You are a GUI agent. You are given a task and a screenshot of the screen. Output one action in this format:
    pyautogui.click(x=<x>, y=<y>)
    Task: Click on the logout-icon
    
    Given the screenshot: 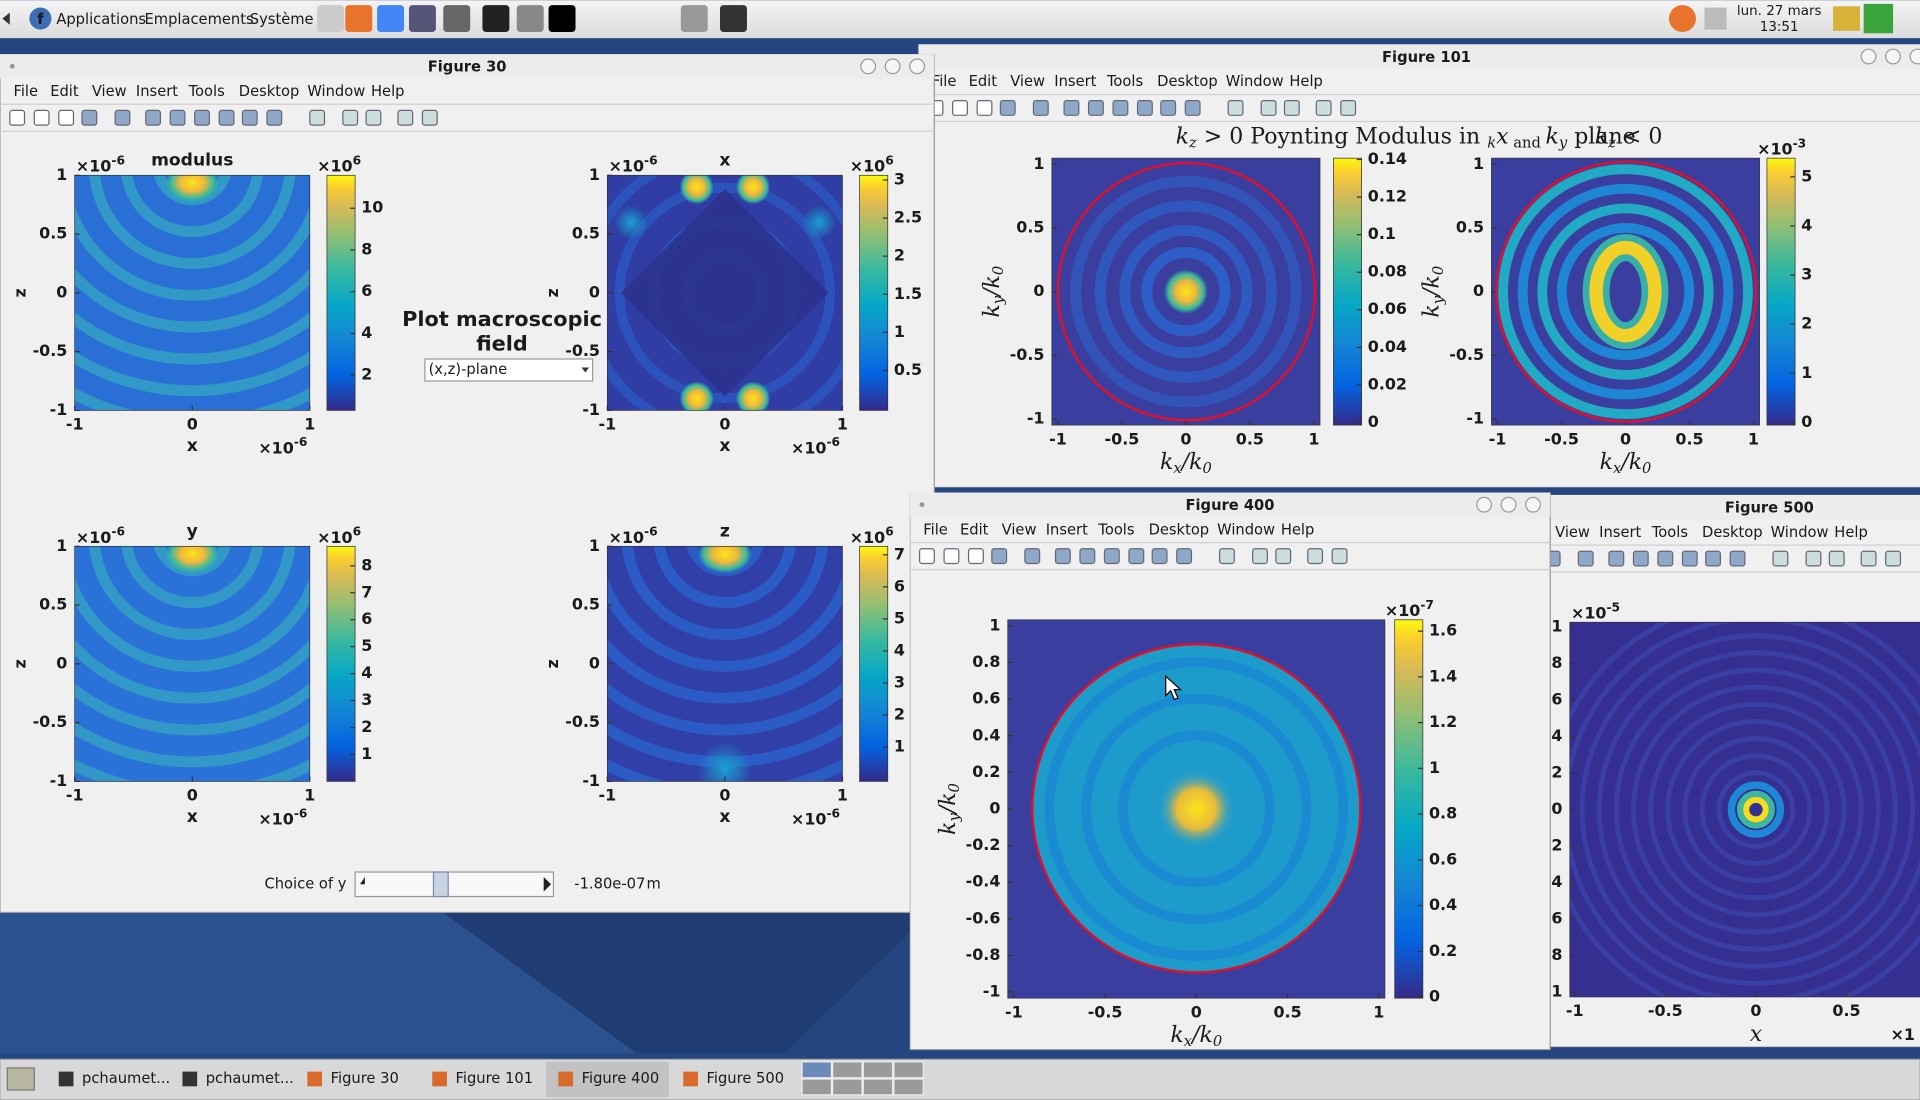 What is the action you would take?
    pyautogui.click(x=1878, y=18)
    